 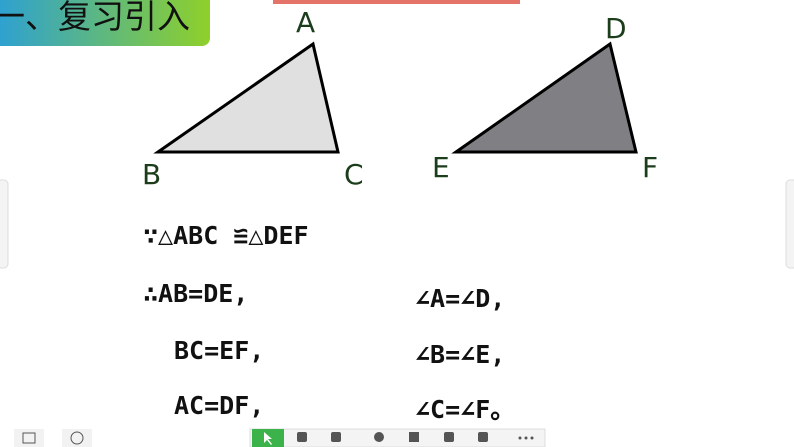 I want to click on statement: ∠A=∠D,, so click(x=460, y=298).